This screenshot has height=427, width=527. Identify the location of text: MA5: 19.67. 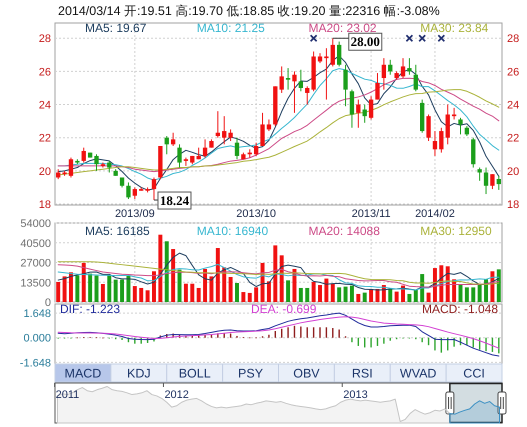
(116, 28).